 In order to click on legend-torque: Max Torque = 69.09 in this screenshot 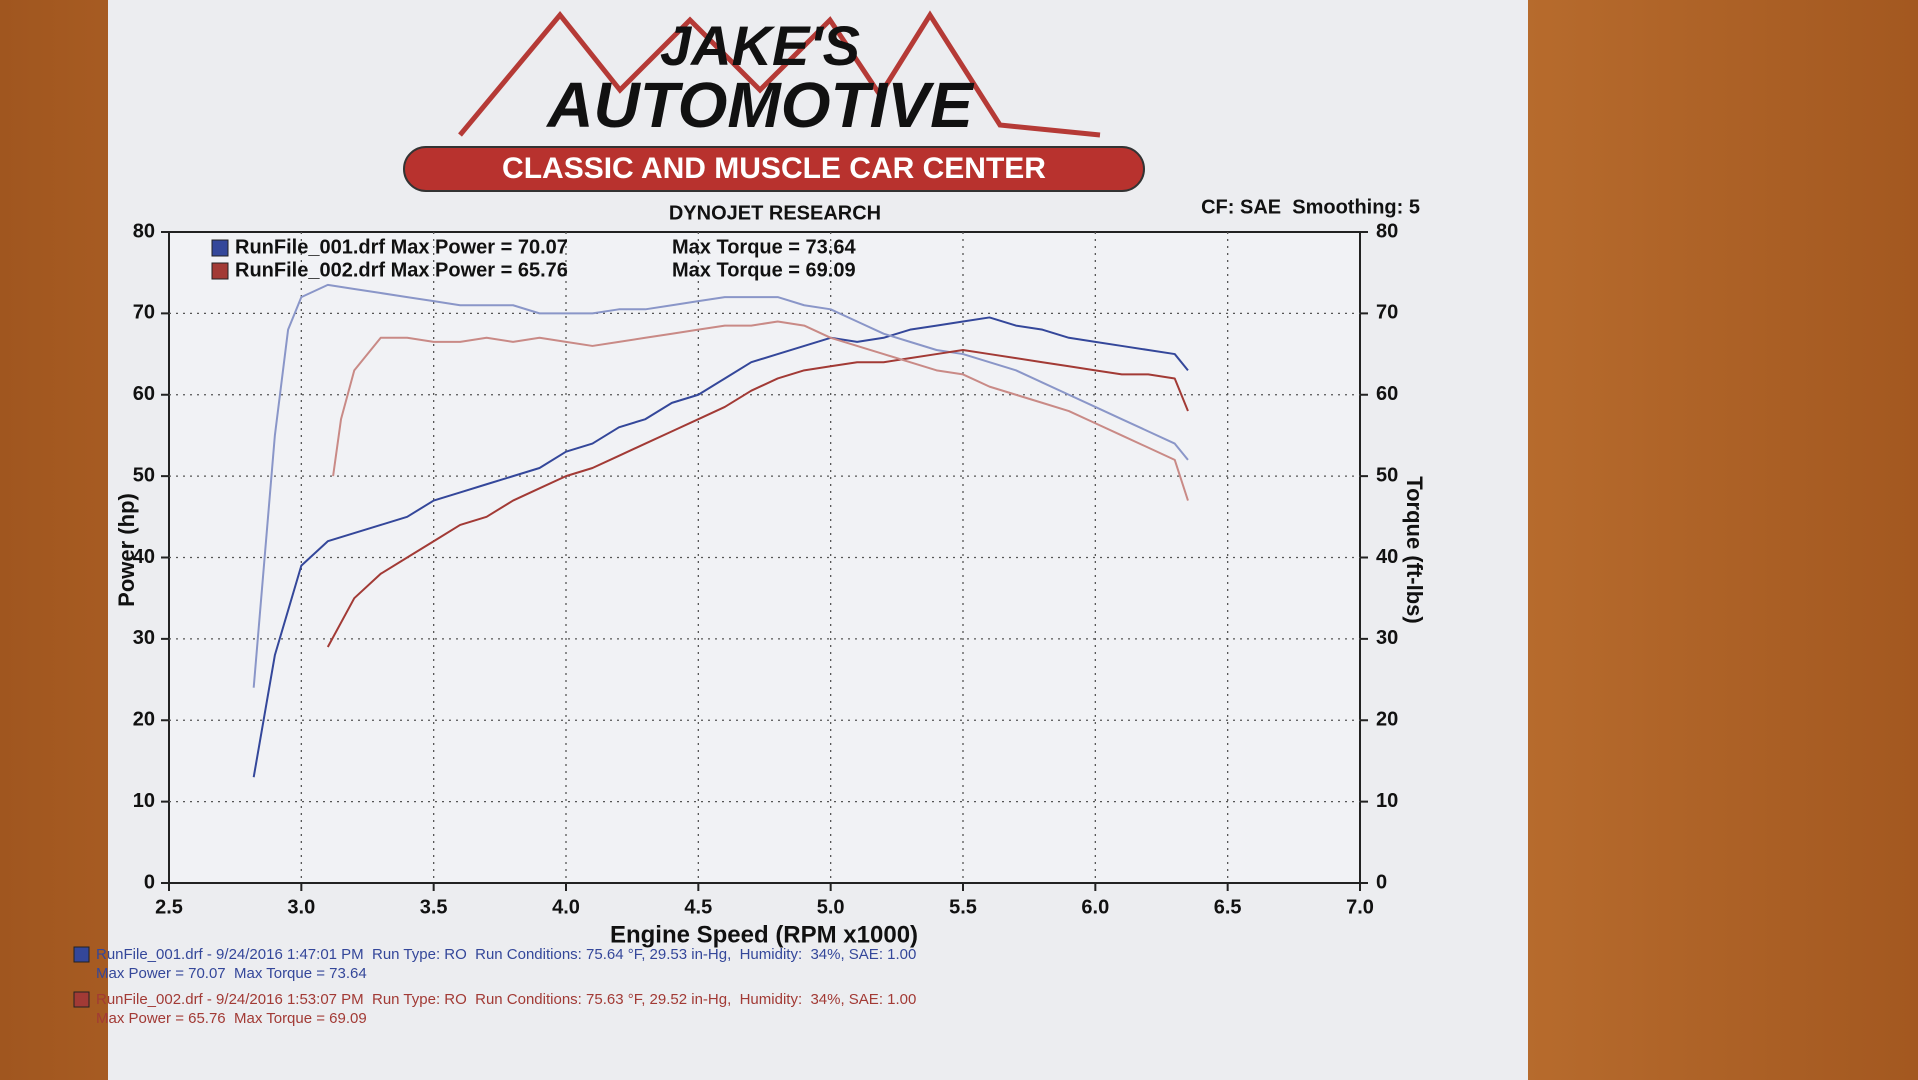, I will do `click(764, 270)`.